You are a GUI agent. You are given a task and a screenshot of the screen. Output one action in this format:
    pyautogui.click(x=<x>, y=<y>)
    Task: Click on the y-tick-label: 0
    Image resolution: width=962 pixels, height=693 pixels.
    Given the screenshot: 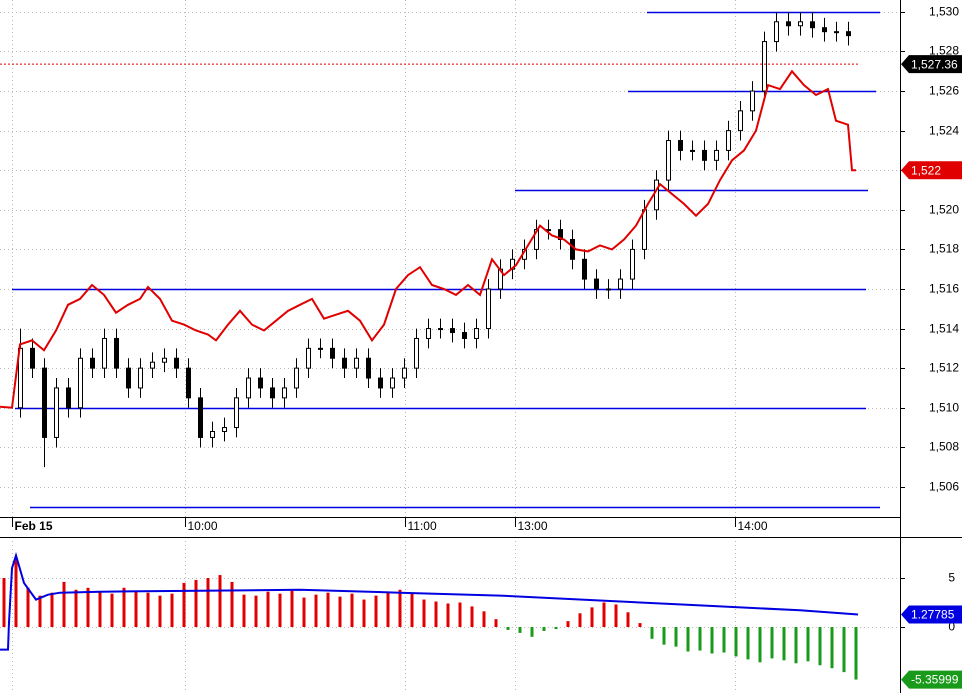 What is the action you would take?
    pyautogui.click(x=951, y=627)
    